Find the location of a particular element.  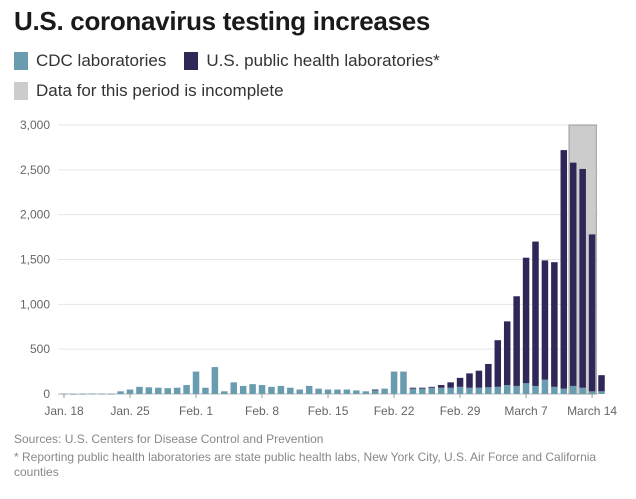

y-tick-label: 1,000 is located at coordinates (35, 304).